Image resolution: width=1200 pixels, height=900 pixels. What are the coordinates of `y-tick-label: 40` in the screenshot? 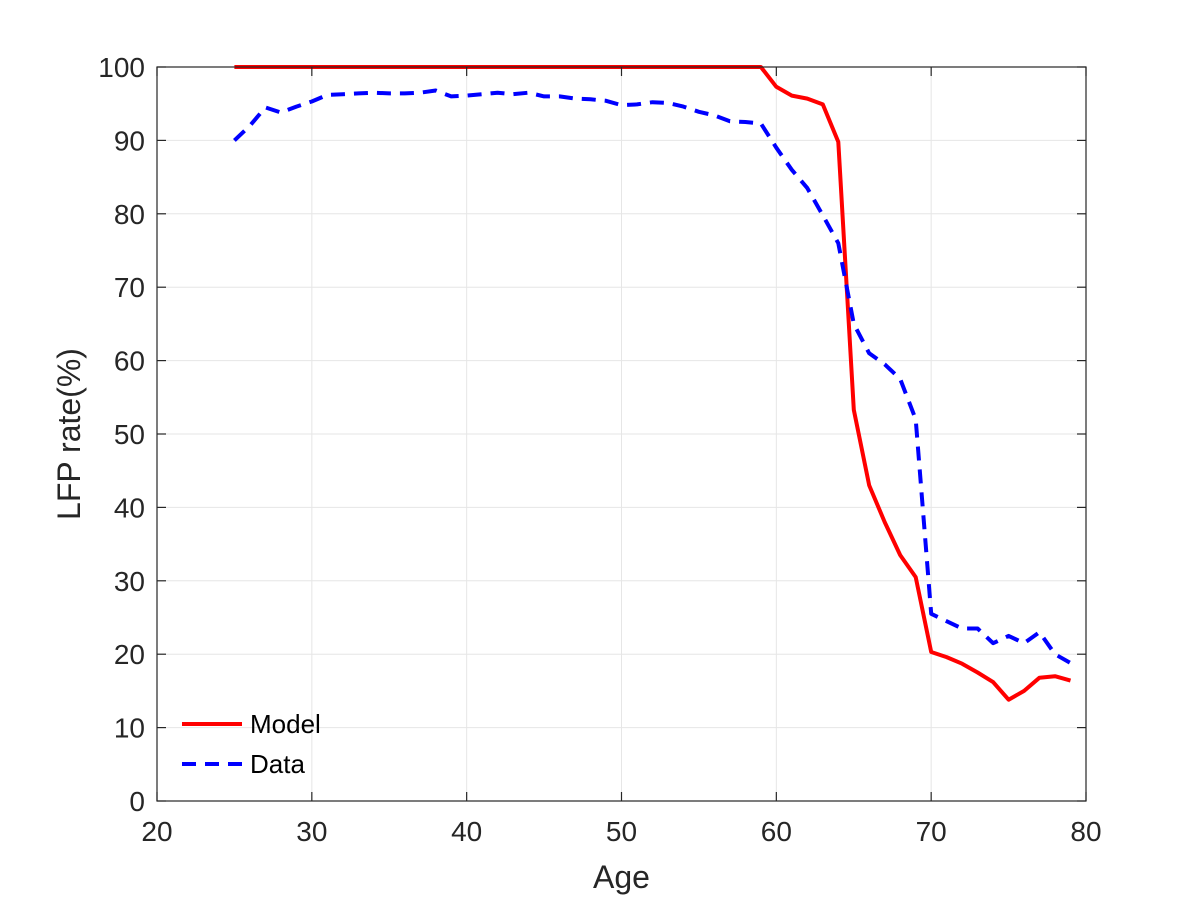 It's located at (129, 507).